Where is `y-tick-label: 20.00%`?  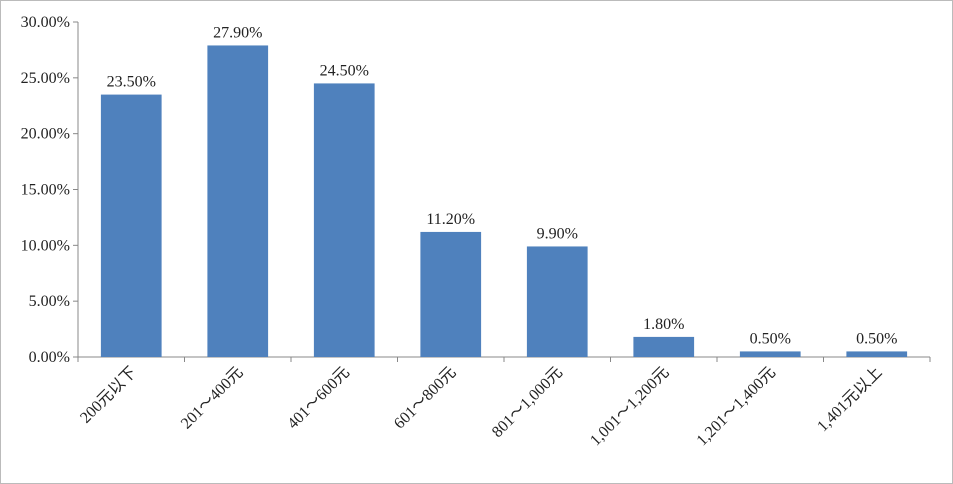 y-tick-label: 20.00% is located at coordinates (45, 134).